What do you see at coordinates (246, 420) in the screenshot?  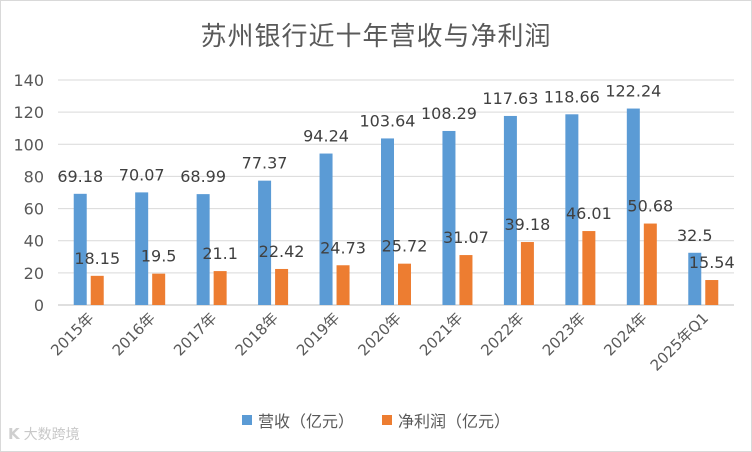 I see `legend-swatch-revenue` at bounding box center [246, 420].